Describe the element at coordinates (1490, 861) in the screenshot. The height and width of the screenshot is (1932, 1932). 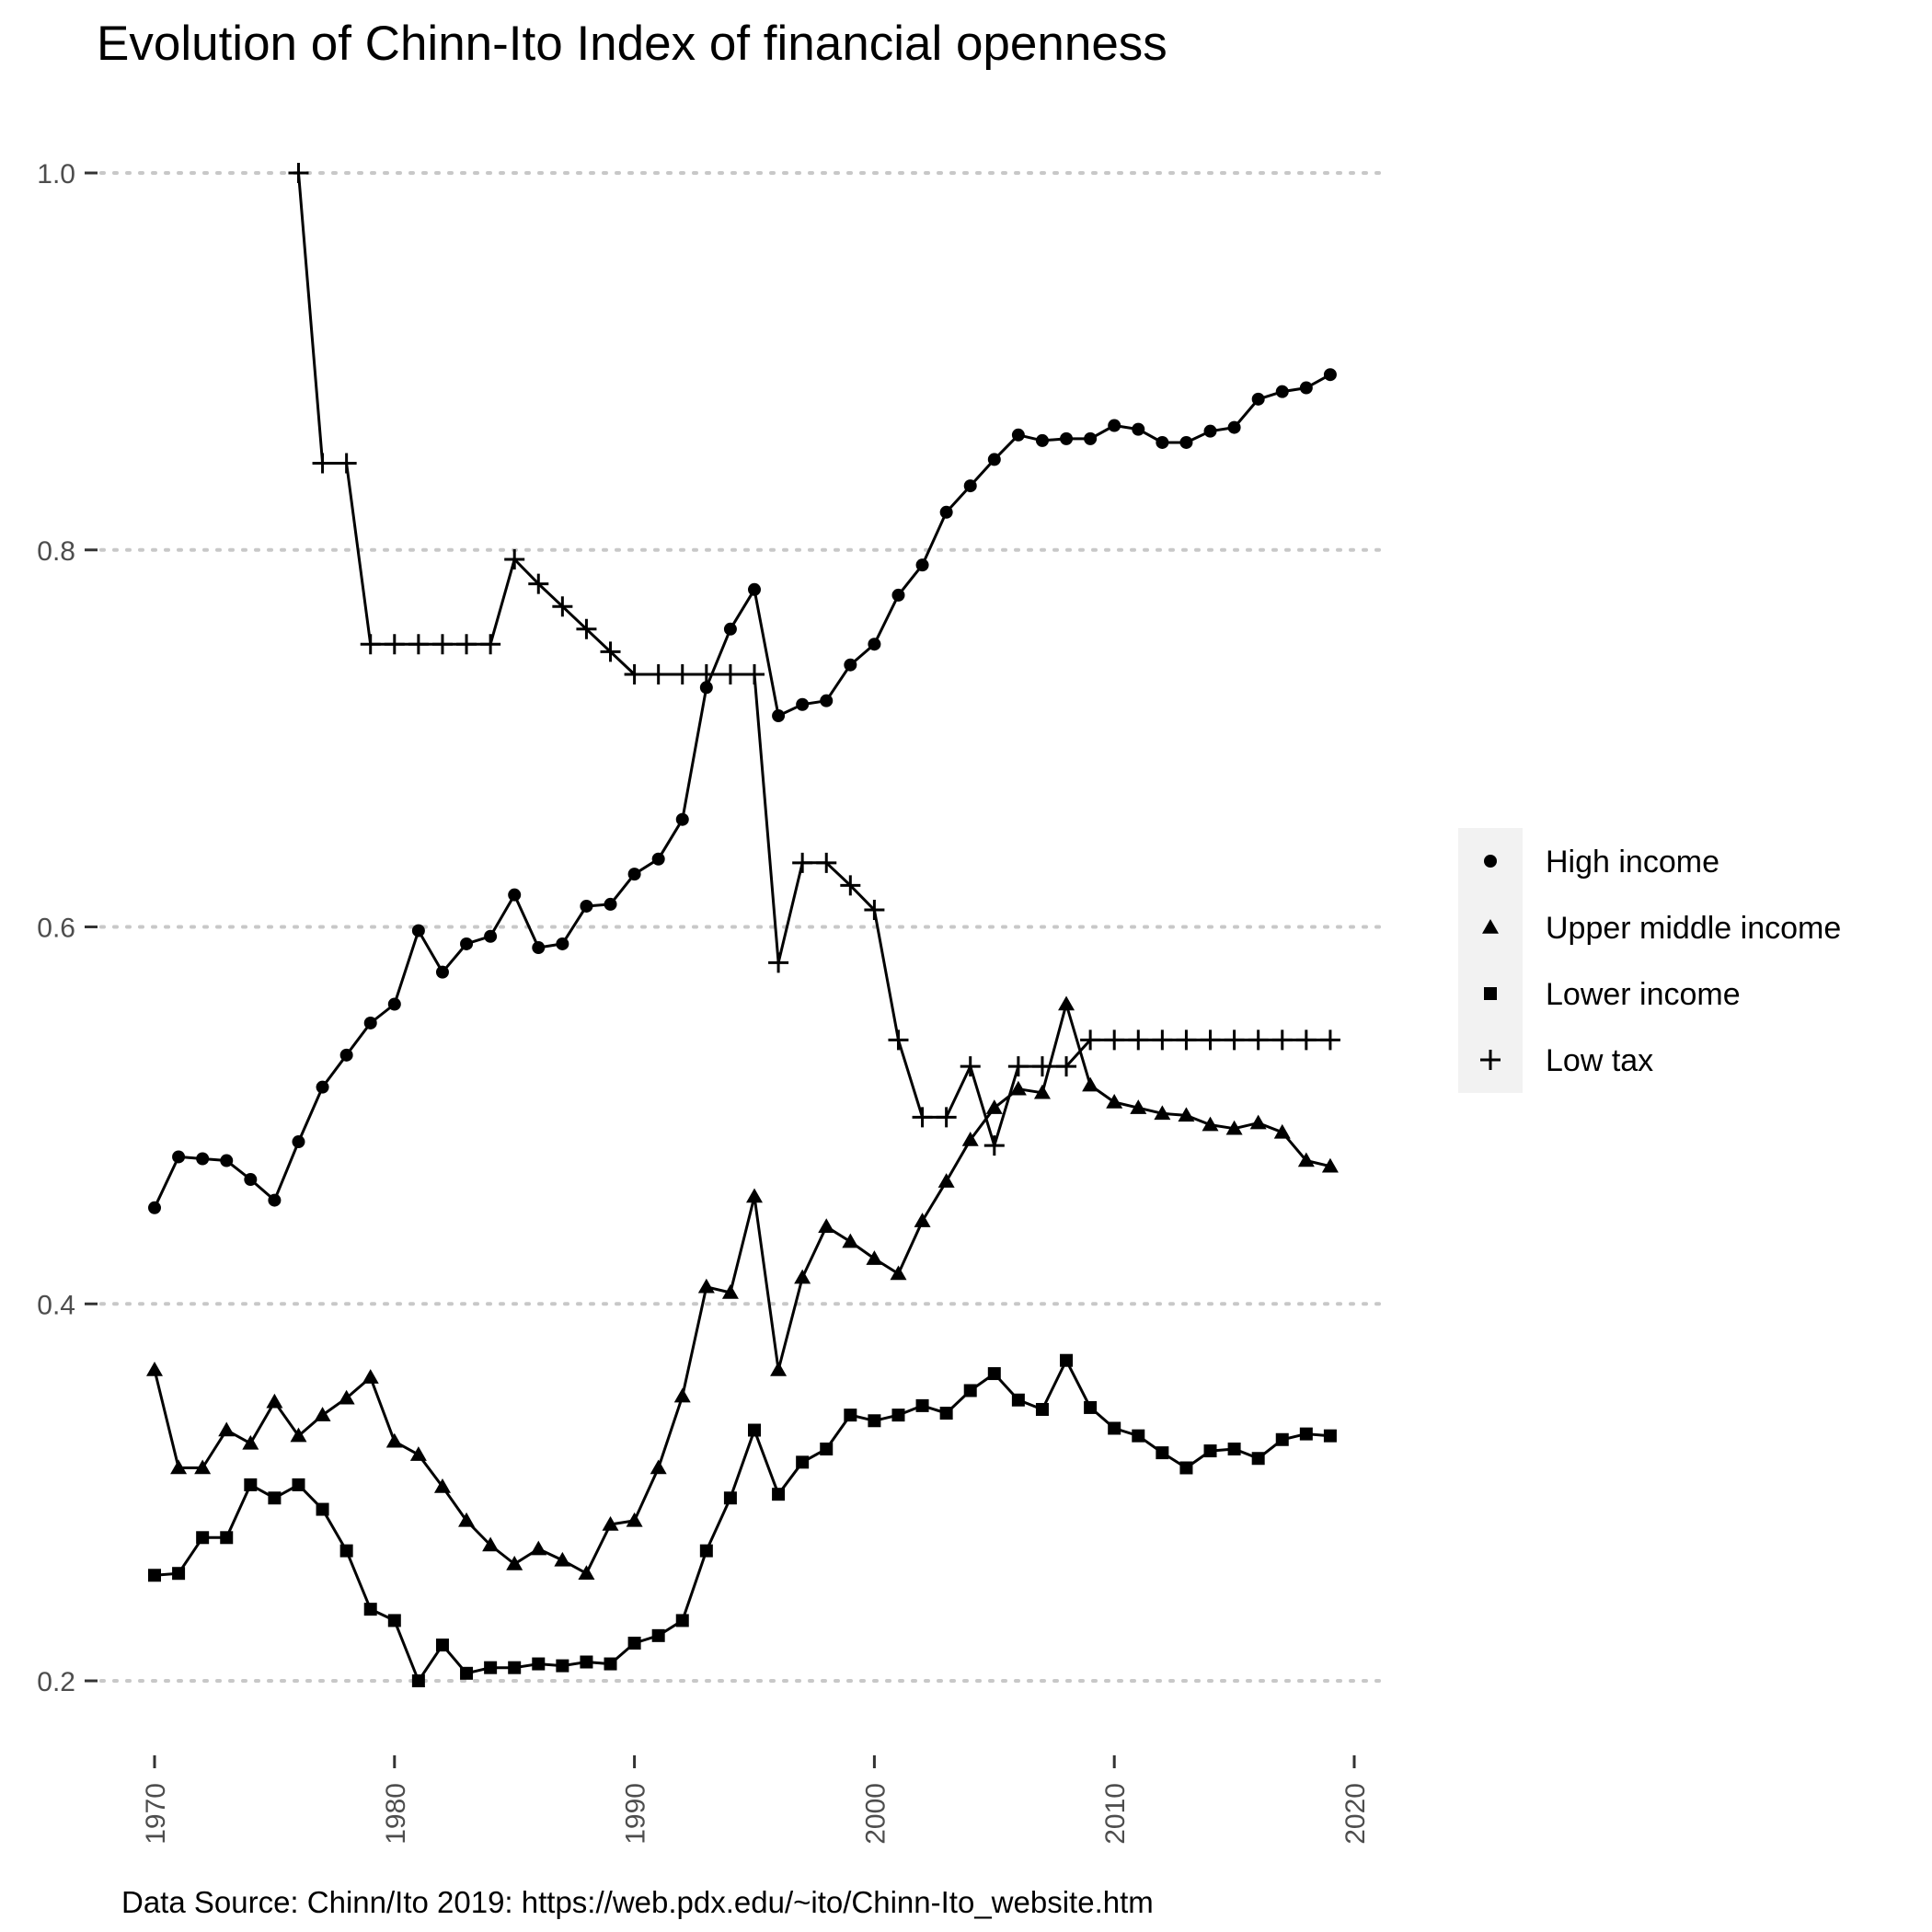
I see `legend-key-high-income` at that location.